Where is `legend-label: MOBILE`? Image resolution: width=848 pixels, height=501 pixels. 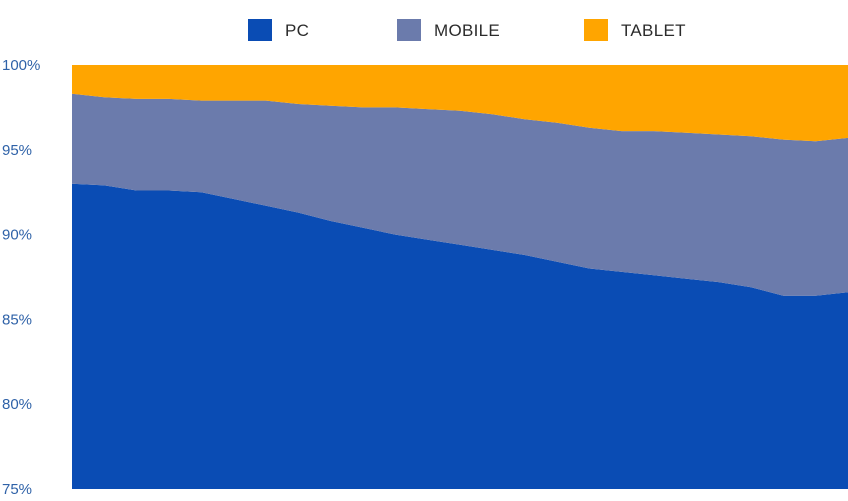 legend-label: MOBILE is located at coordinates (467, 30).